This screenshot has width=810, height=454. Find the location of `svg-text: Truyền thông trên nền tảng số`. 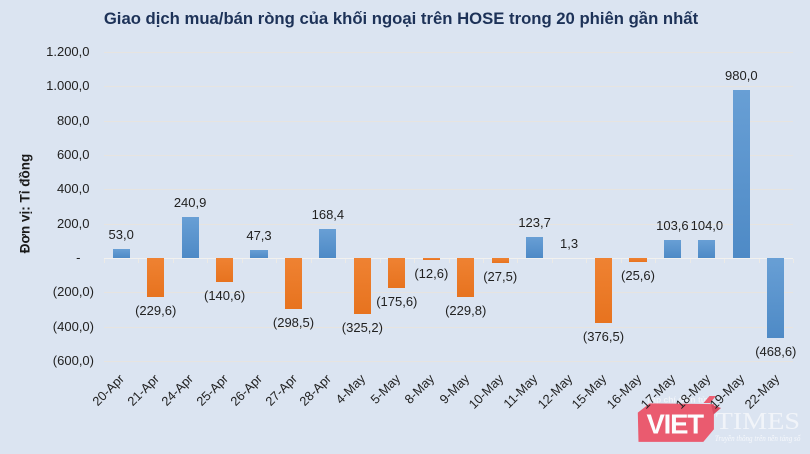

svg-text: Truyền thông trên nền tảng số is located at coordinates (758, 438).